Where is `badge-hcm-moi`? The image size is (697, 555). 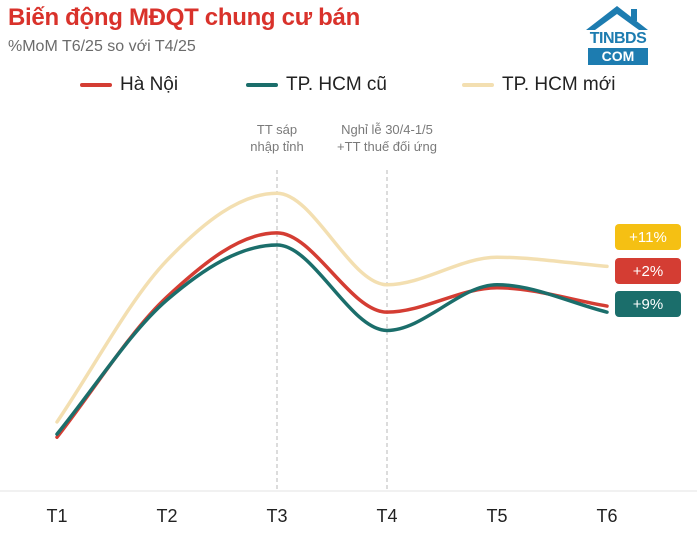
badge-hcm-moi is located at coordinates (648, 237).